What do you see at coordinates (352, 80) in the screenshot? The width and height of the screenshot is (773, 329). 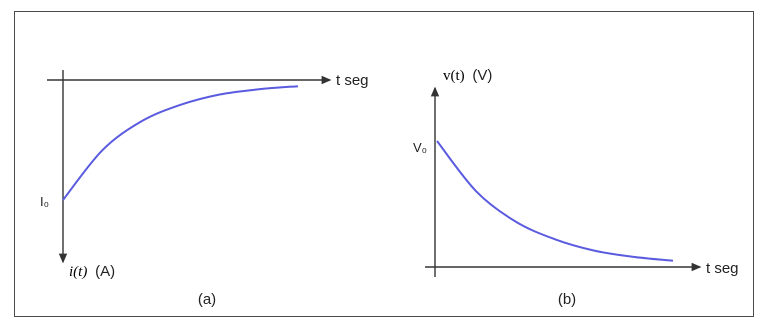 I see `panel-a-x-axis-label: t seg` at bounding box center [352, 80].